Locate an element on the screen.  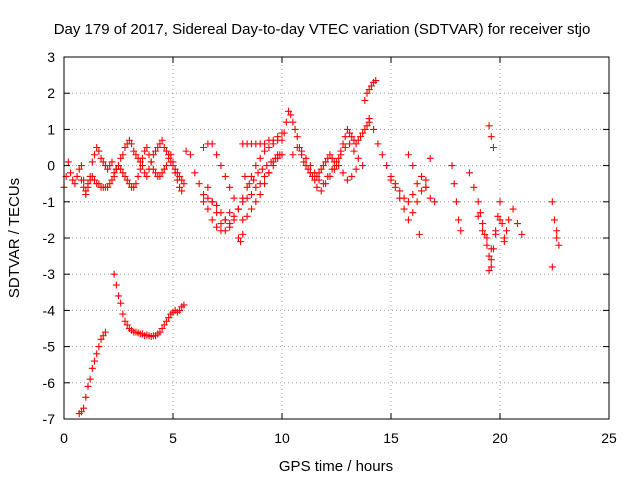
y-tick-label: 3 is located at coordinates (51, 57).